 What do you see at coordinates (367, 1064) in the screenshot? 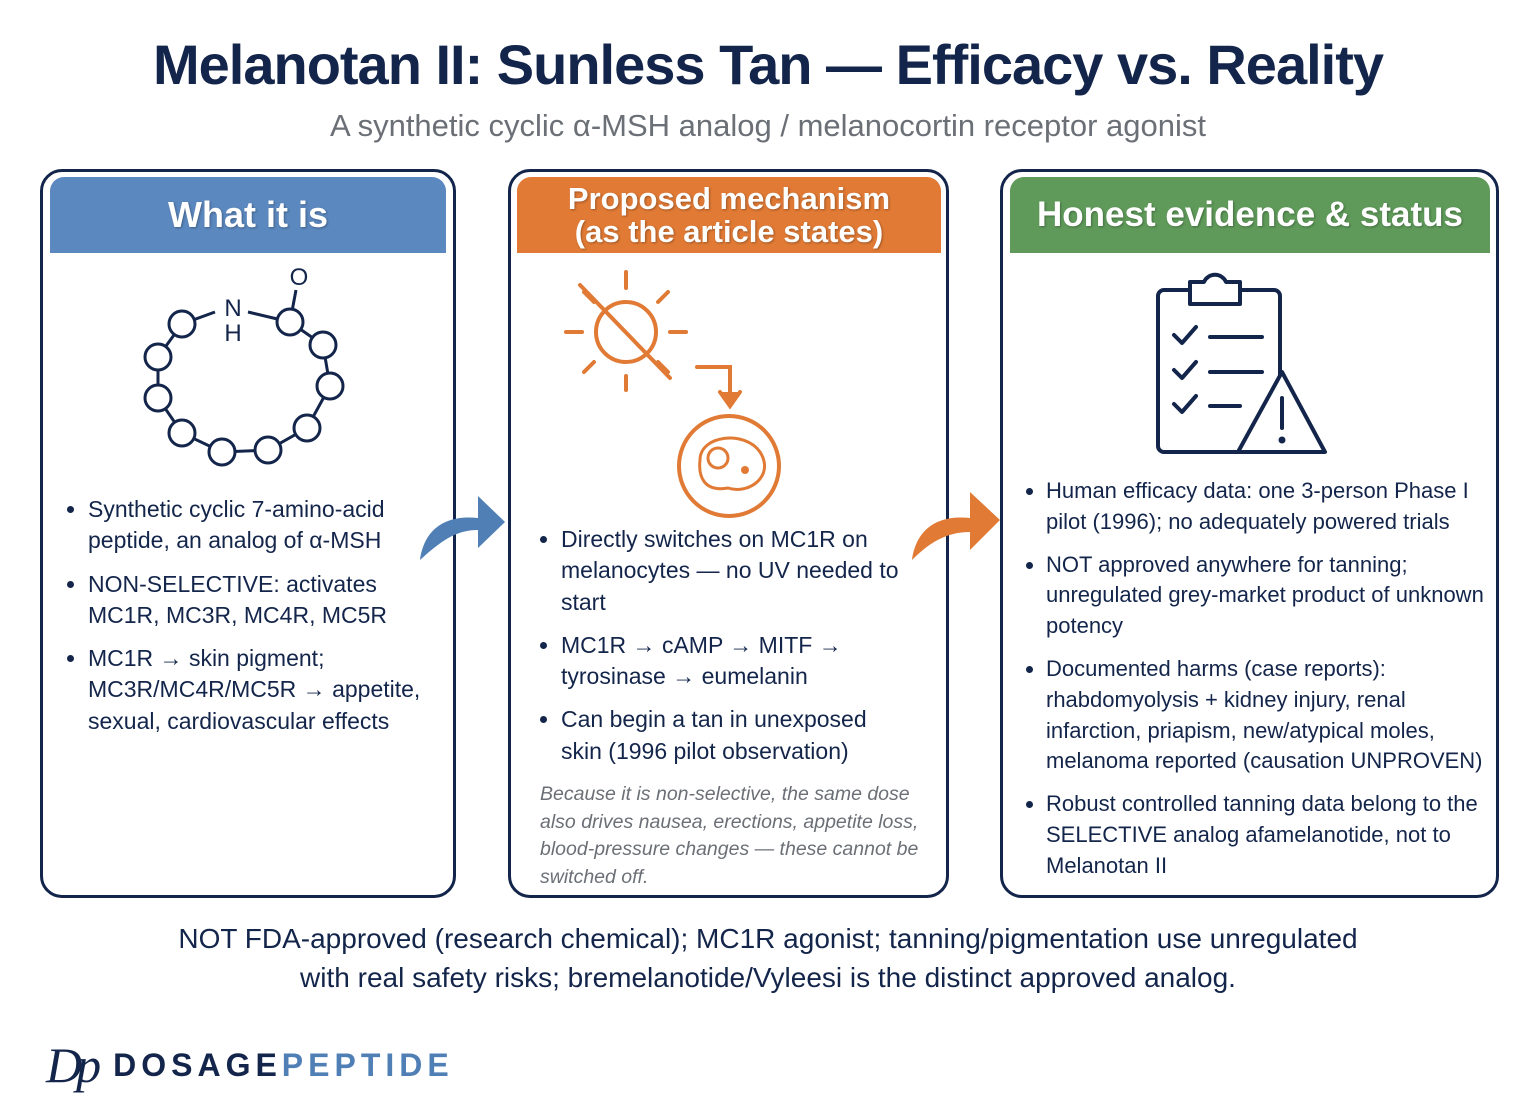
I see `logo-word: PEPTIDE` at bounding box center [367, 1064].